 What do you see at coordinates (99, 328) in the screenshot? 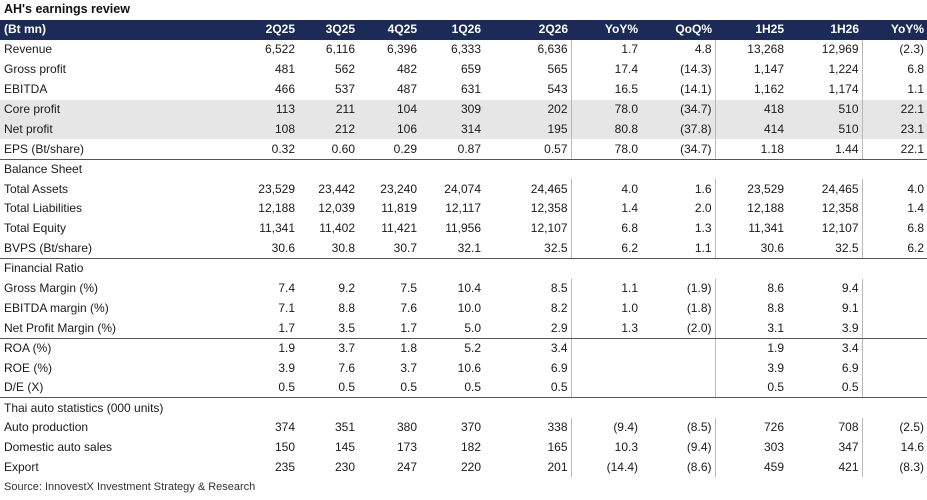
I see `row-label: Net Profit Margin (%)` at bounding box center [99, 328].